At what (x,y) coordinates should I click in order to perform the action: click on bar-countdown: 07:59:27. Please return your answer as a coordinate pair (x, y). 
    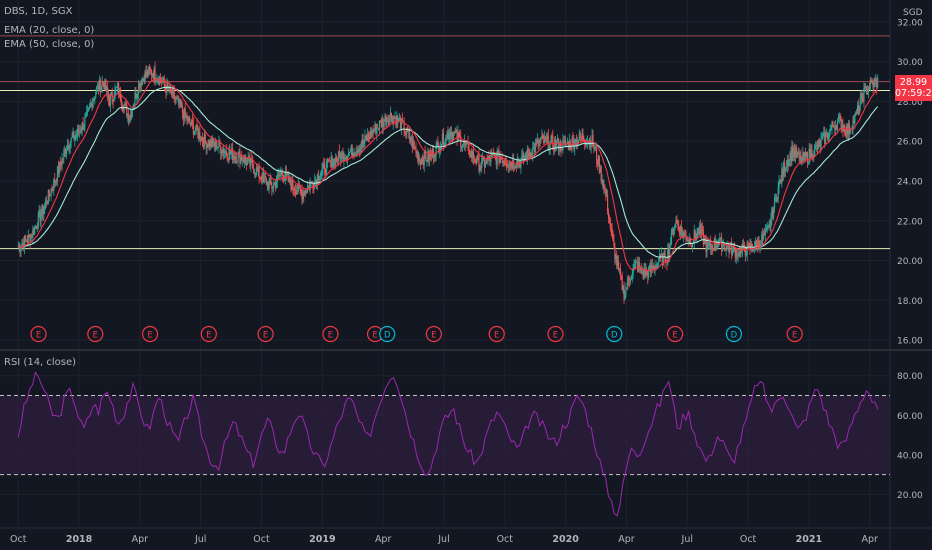
    Looking at the image, I should click on (913, 93).